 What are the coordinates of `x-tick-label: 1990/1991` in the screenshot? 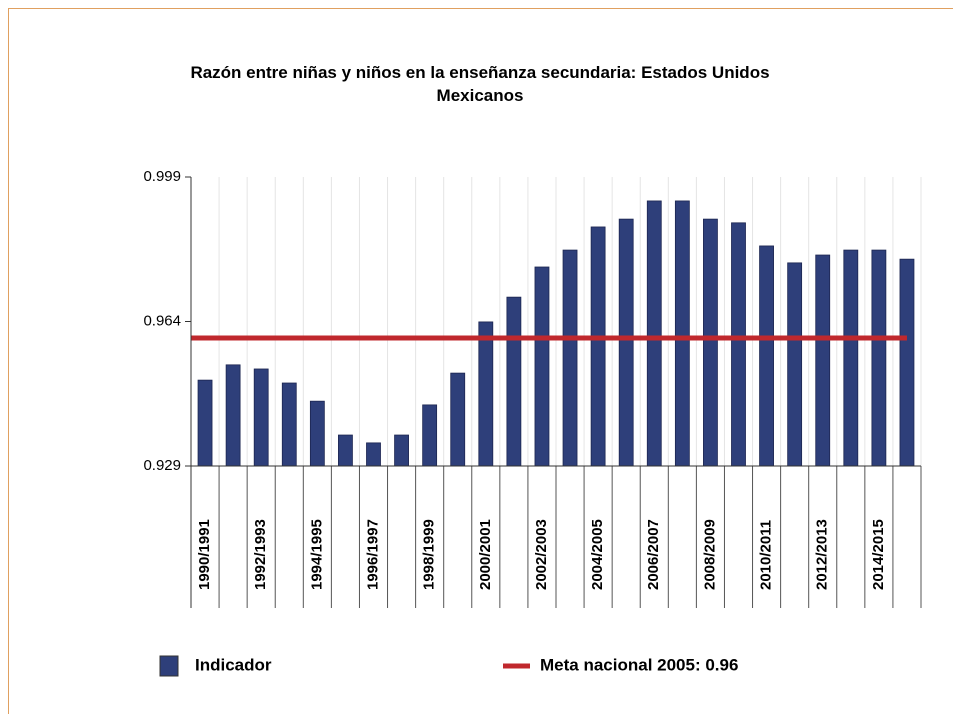 It's located at (204, 554).